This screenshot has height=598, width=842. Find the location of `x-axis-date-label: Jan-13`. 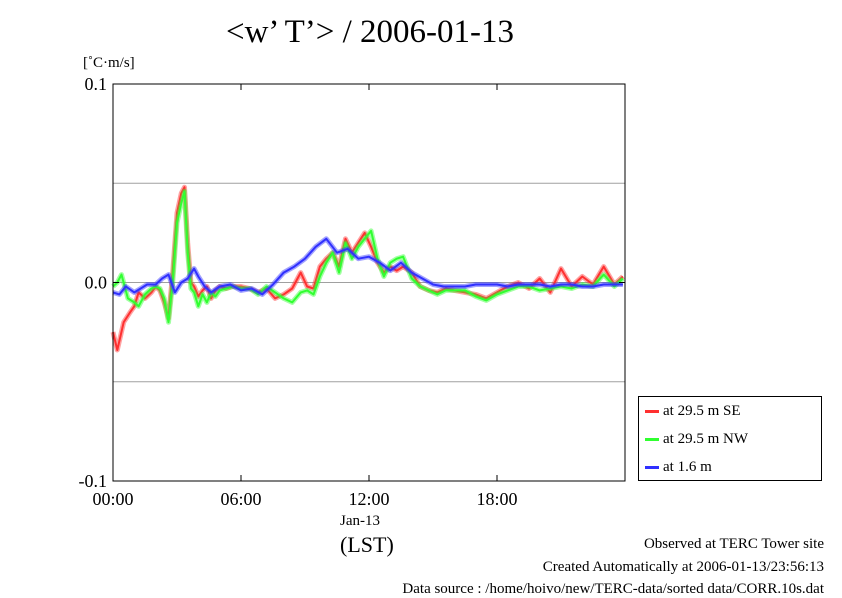

x-axis-date-label: Jan-13 is located at coordinates (360, 521).